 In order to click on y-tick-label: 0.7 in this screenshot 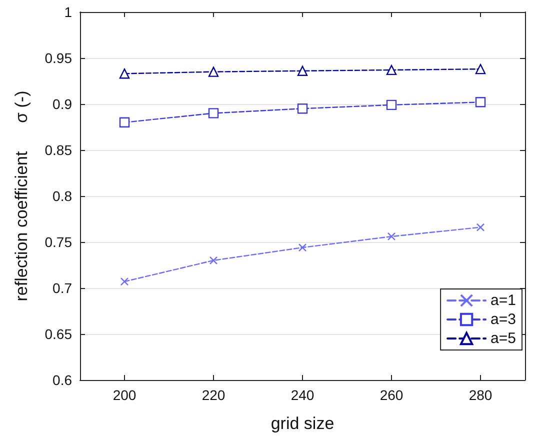, I will do `click(62, 288)`.